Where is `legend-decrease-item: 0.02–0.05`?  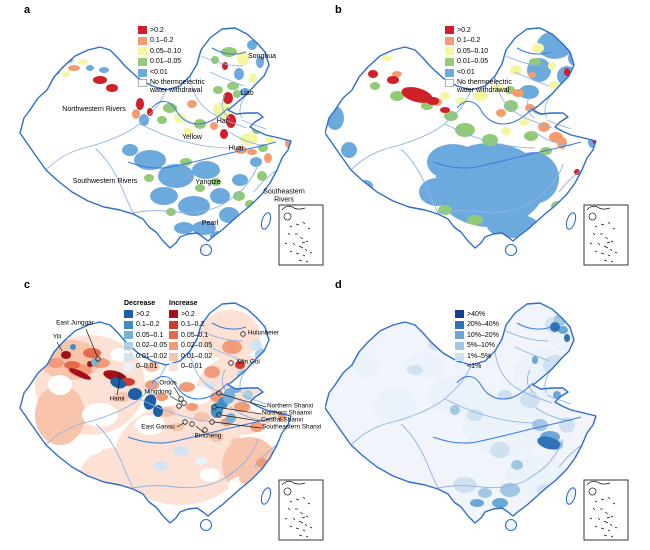
legend-decrease-item: 0.02–0.05 is located at coordinates (145, 346).